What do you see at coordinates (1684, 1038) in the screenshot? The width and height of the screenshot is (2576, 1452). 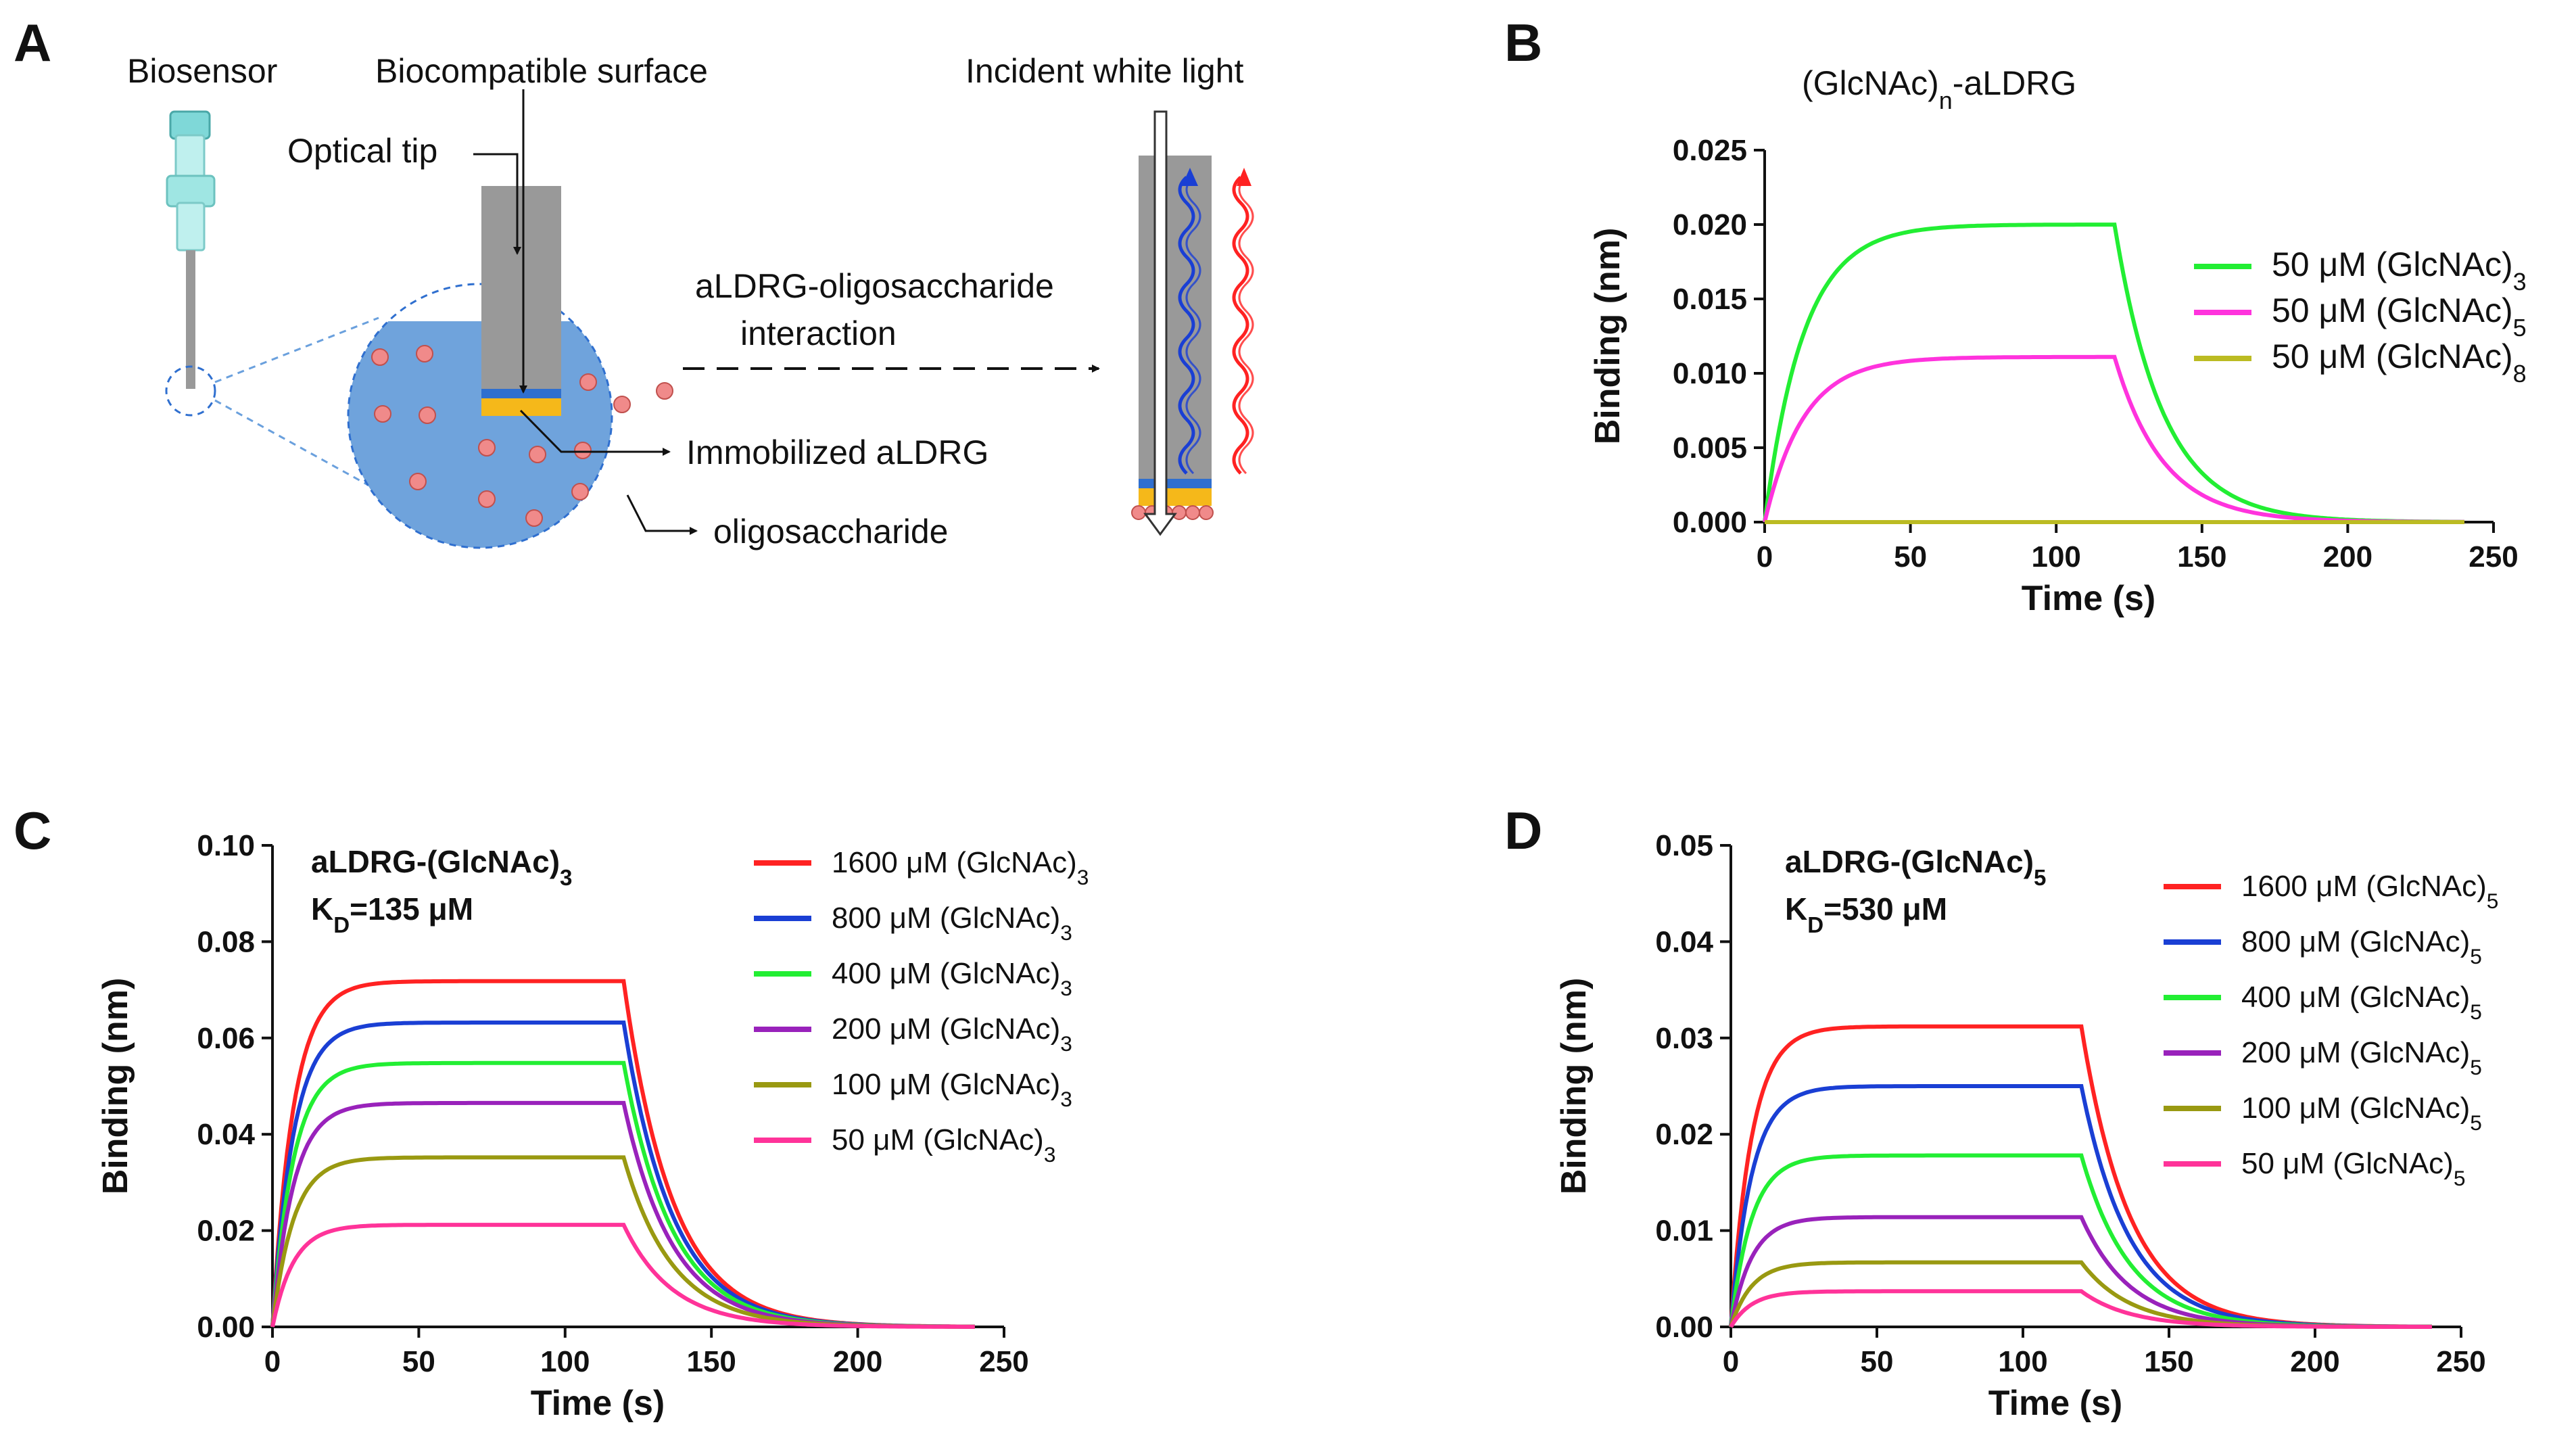 I see `y-tick-label: 0.03` at bounding box center [1684, 1038].